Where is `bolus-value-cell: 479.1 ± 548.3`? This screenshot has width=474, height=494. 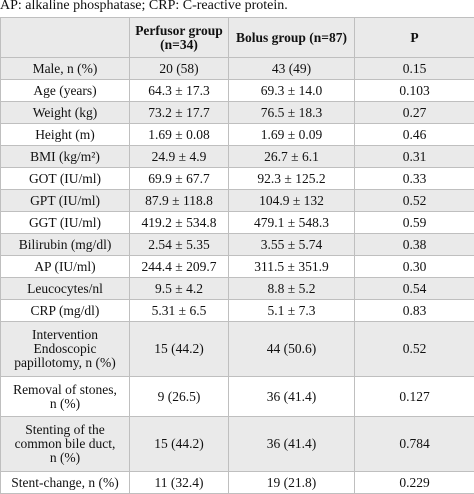 bolus-value-cell: 479.1 ± 548.3 is located at coordinates (292, 223).